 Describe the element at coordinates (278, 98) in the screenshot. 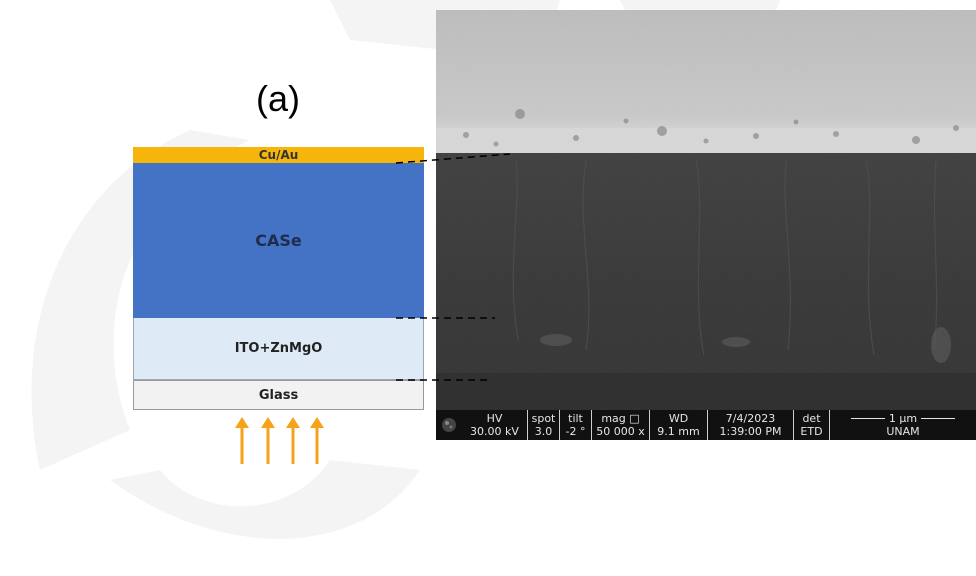

I see `panel-label: (a)` at that location.